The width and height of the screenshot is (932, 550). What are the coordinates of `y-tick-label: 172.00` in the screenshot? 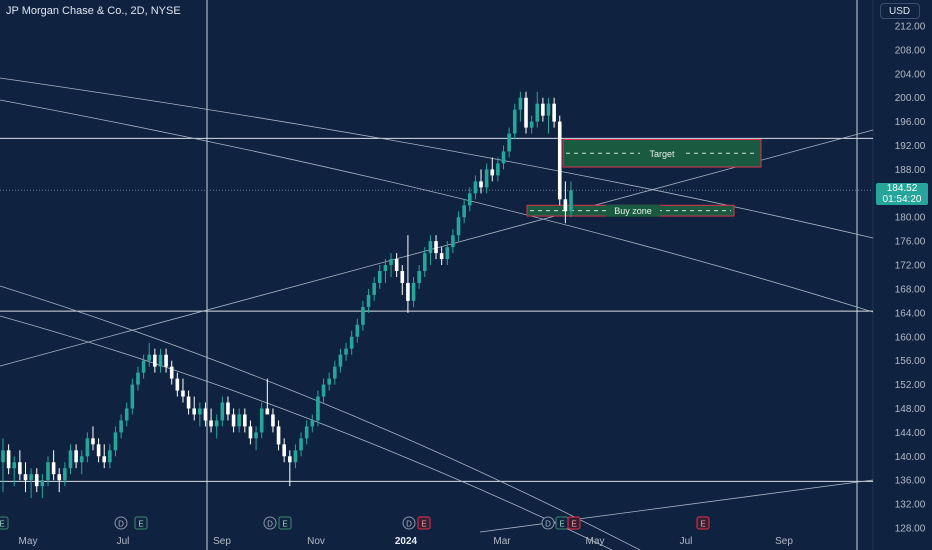 It's located at (910, 266).